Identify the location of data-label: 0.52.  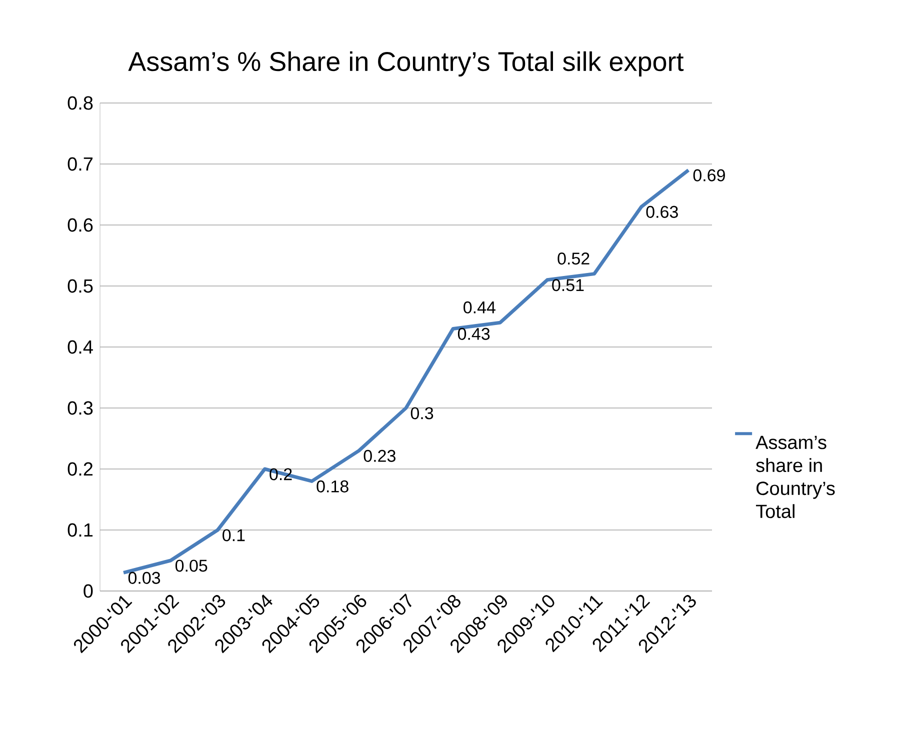
(574, 258).